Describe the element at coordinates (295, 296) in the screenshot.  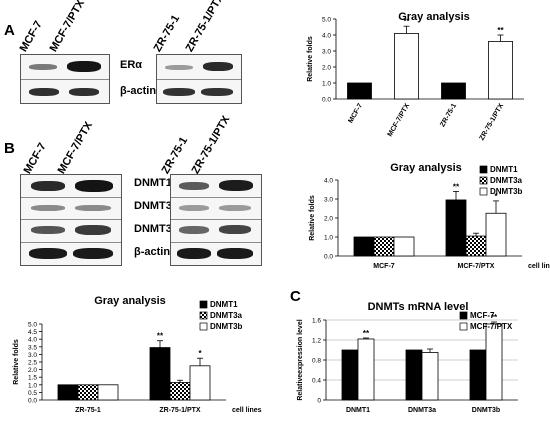
I see `panel-letter-c: C` at that location.